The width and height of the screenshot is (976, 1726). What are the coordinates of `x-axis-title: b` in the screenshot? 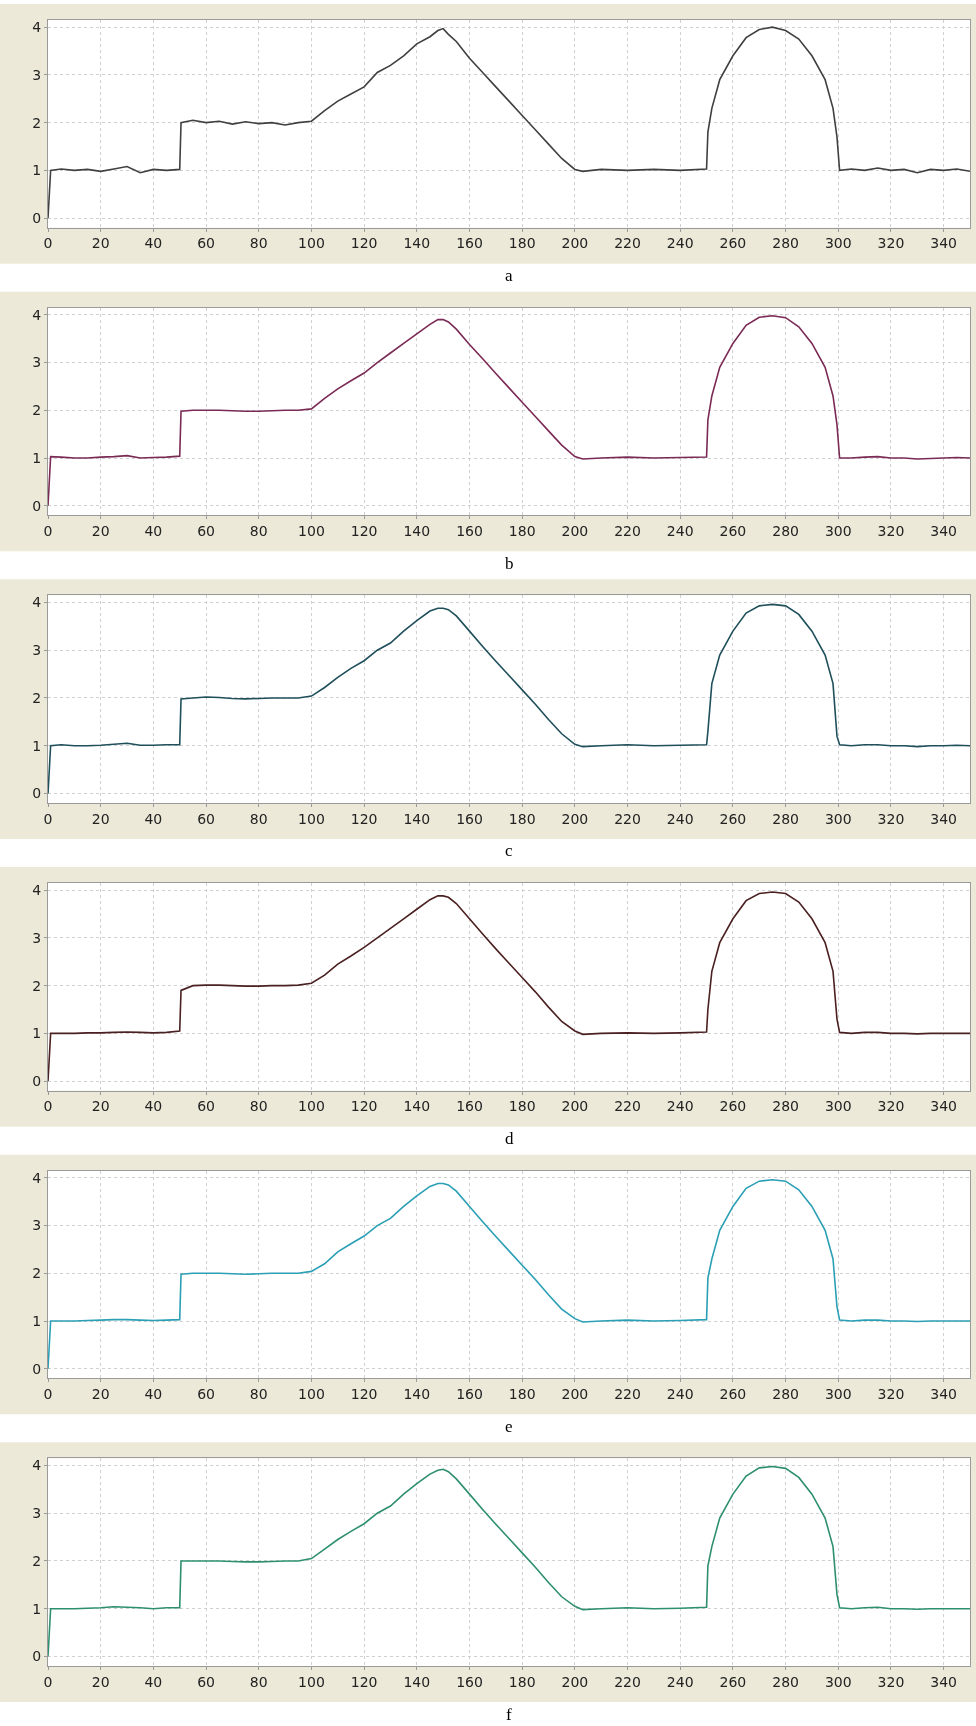 It's located at (509, 563).